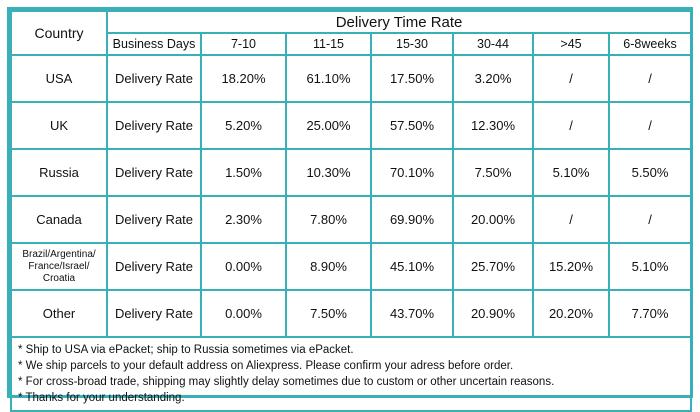 This screenshot has width=700, height=412. What do you see at coordinates (328, 44) in the screenshot?
I see `column-header: 11-15` at bounding box center [328, 44].